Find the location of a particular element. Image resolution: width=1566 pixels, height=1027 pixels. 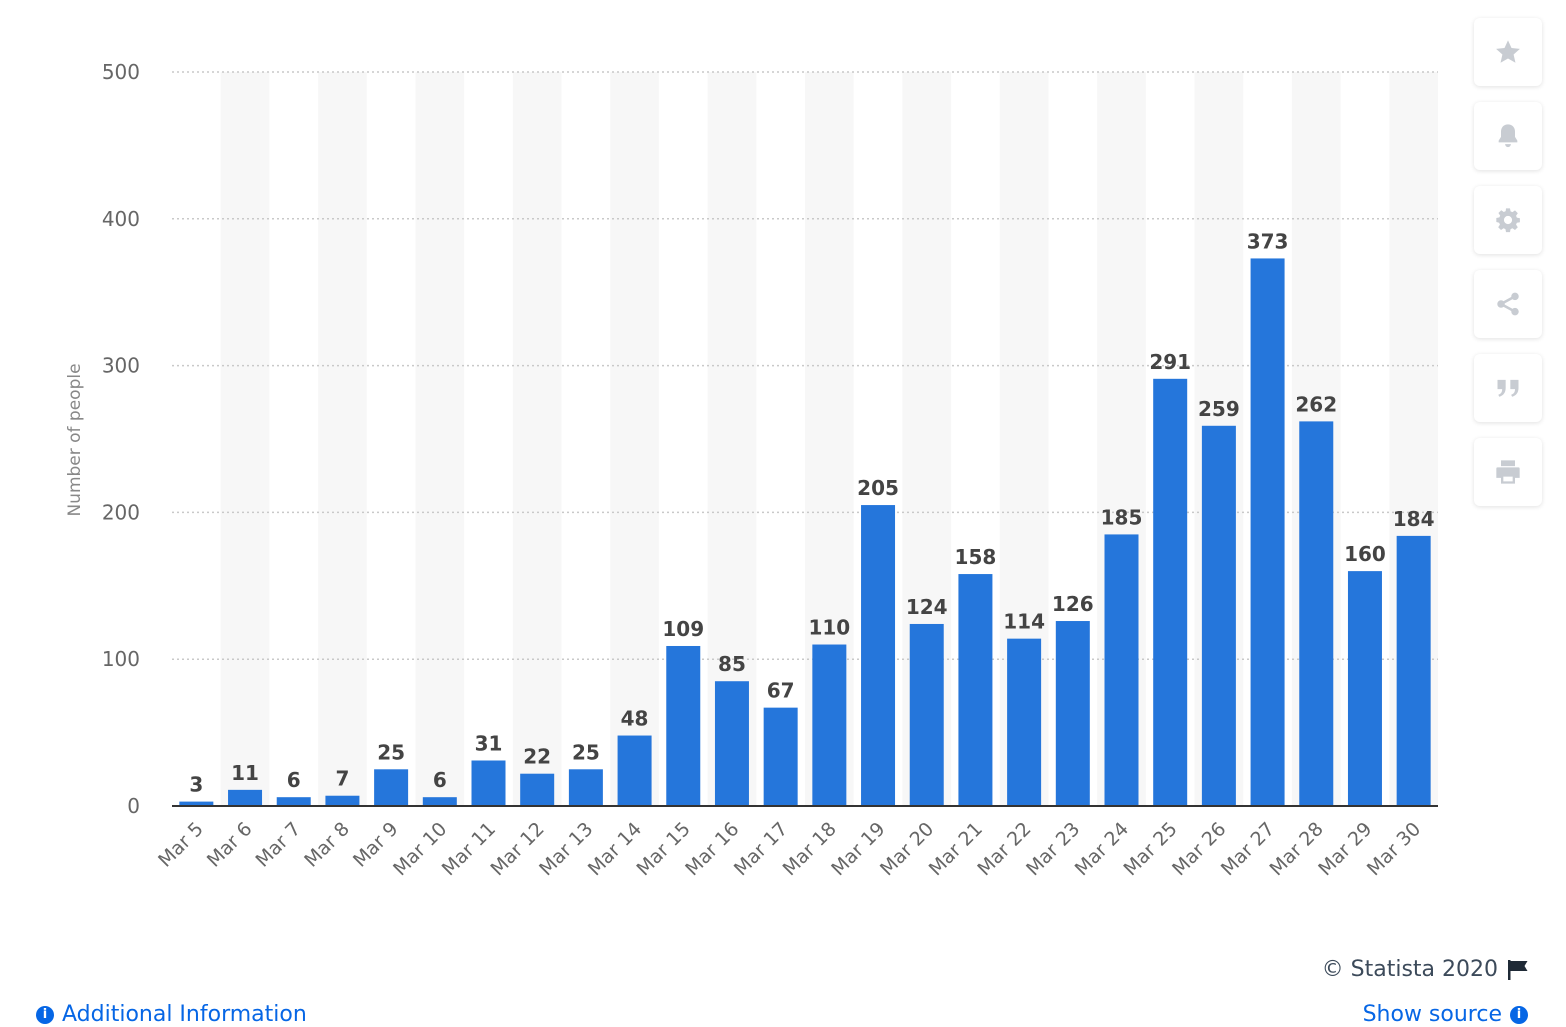

x-tick-label: Mar 7 is located at coordinates (279, 845).